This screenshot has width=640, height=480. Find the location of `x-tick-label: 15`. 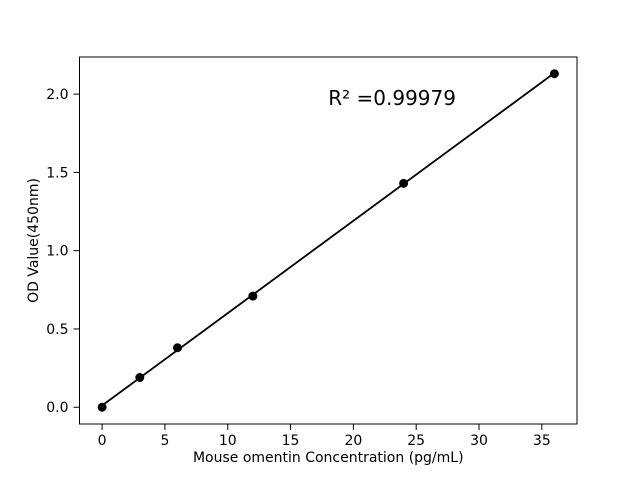

x-tick-label: 15 is located at coordinates (291, 441).